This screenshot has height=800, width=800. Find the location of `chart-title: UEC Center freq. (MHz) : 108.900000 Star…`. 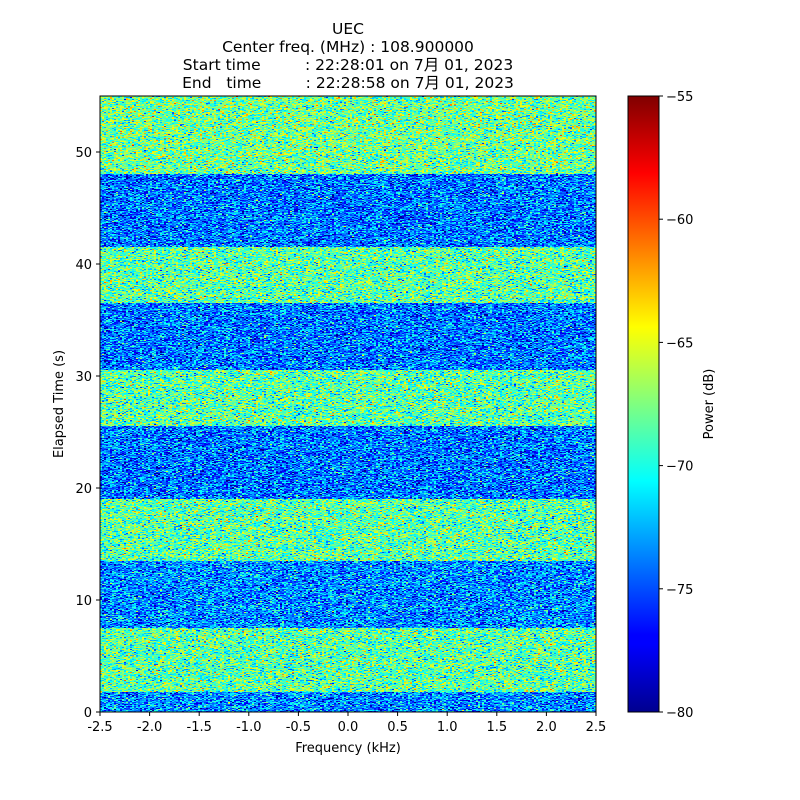

chart-title: UEC Center freq. (MHz) : 108.900000 Star… is located at coordinates (348, 56).